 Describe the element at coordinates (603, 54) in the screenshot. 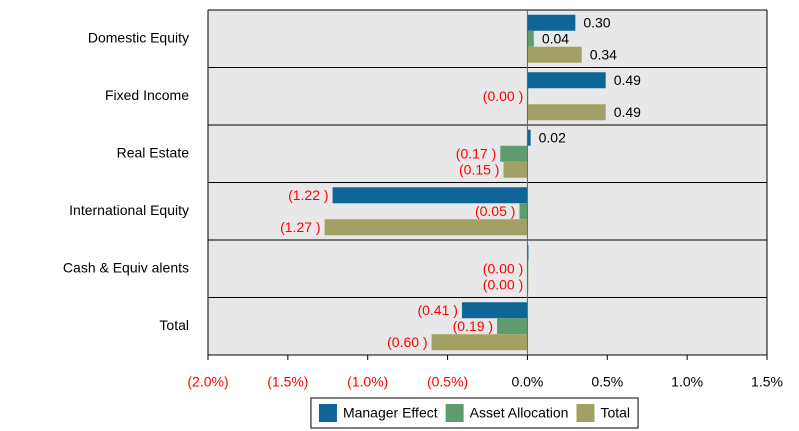

I see `value-label: 0.34` at that location.